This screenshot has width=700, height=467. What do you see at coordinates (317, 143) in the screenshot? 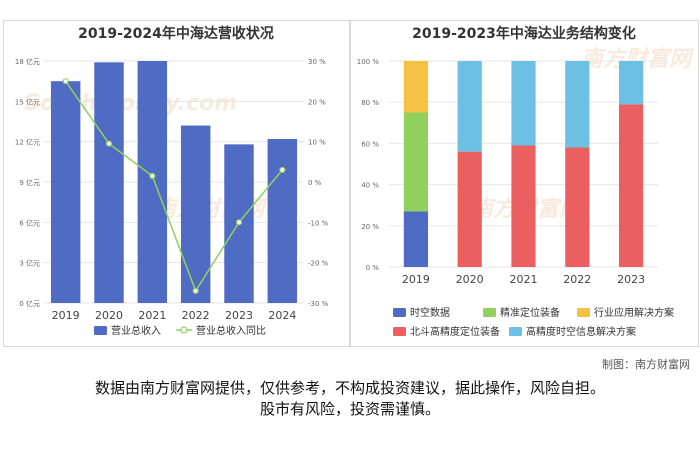
I see `y-right-tick-label: 10 %` at bounding box center [317, 143].